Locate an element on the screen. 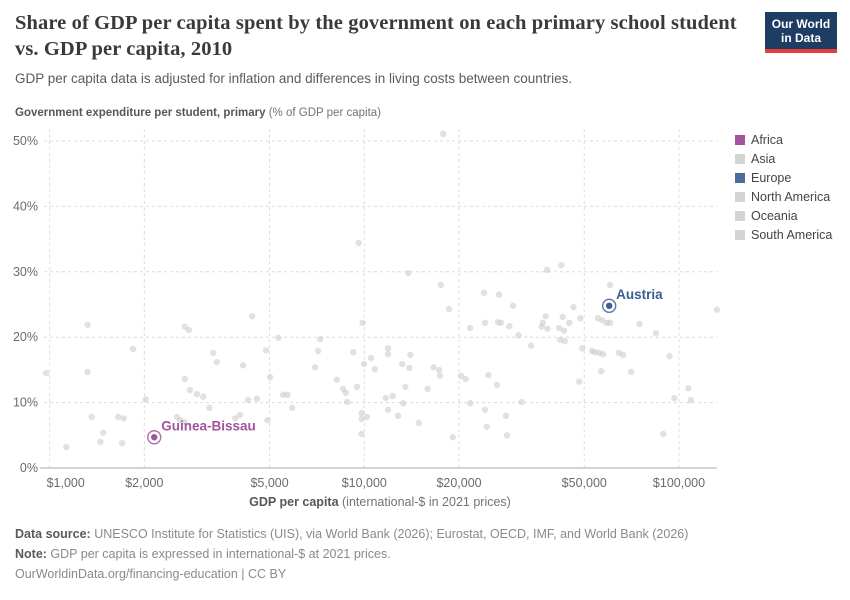 The height and width of the screenshot is (600, 850). legend-item-north-america: North America is located at coordinates (783, 197).